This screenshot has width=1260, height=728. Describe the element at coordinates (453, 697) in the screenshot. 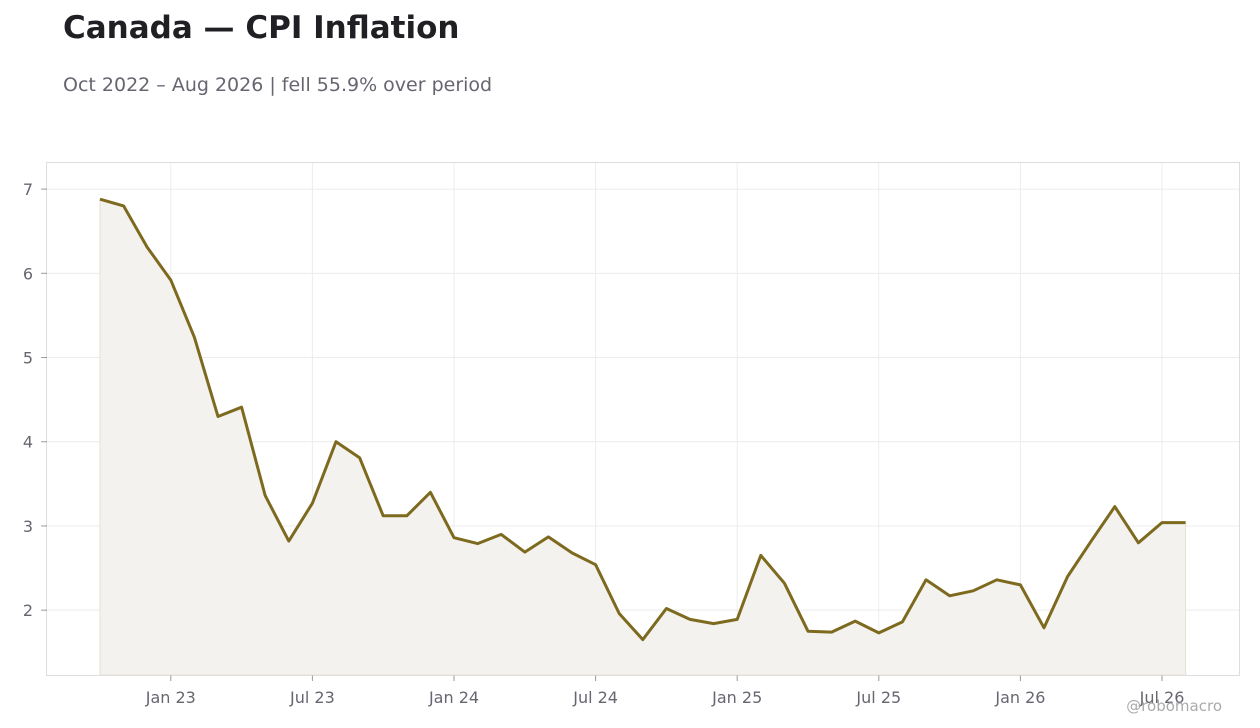

I see `x-tick-label: Jan 24` at that location.